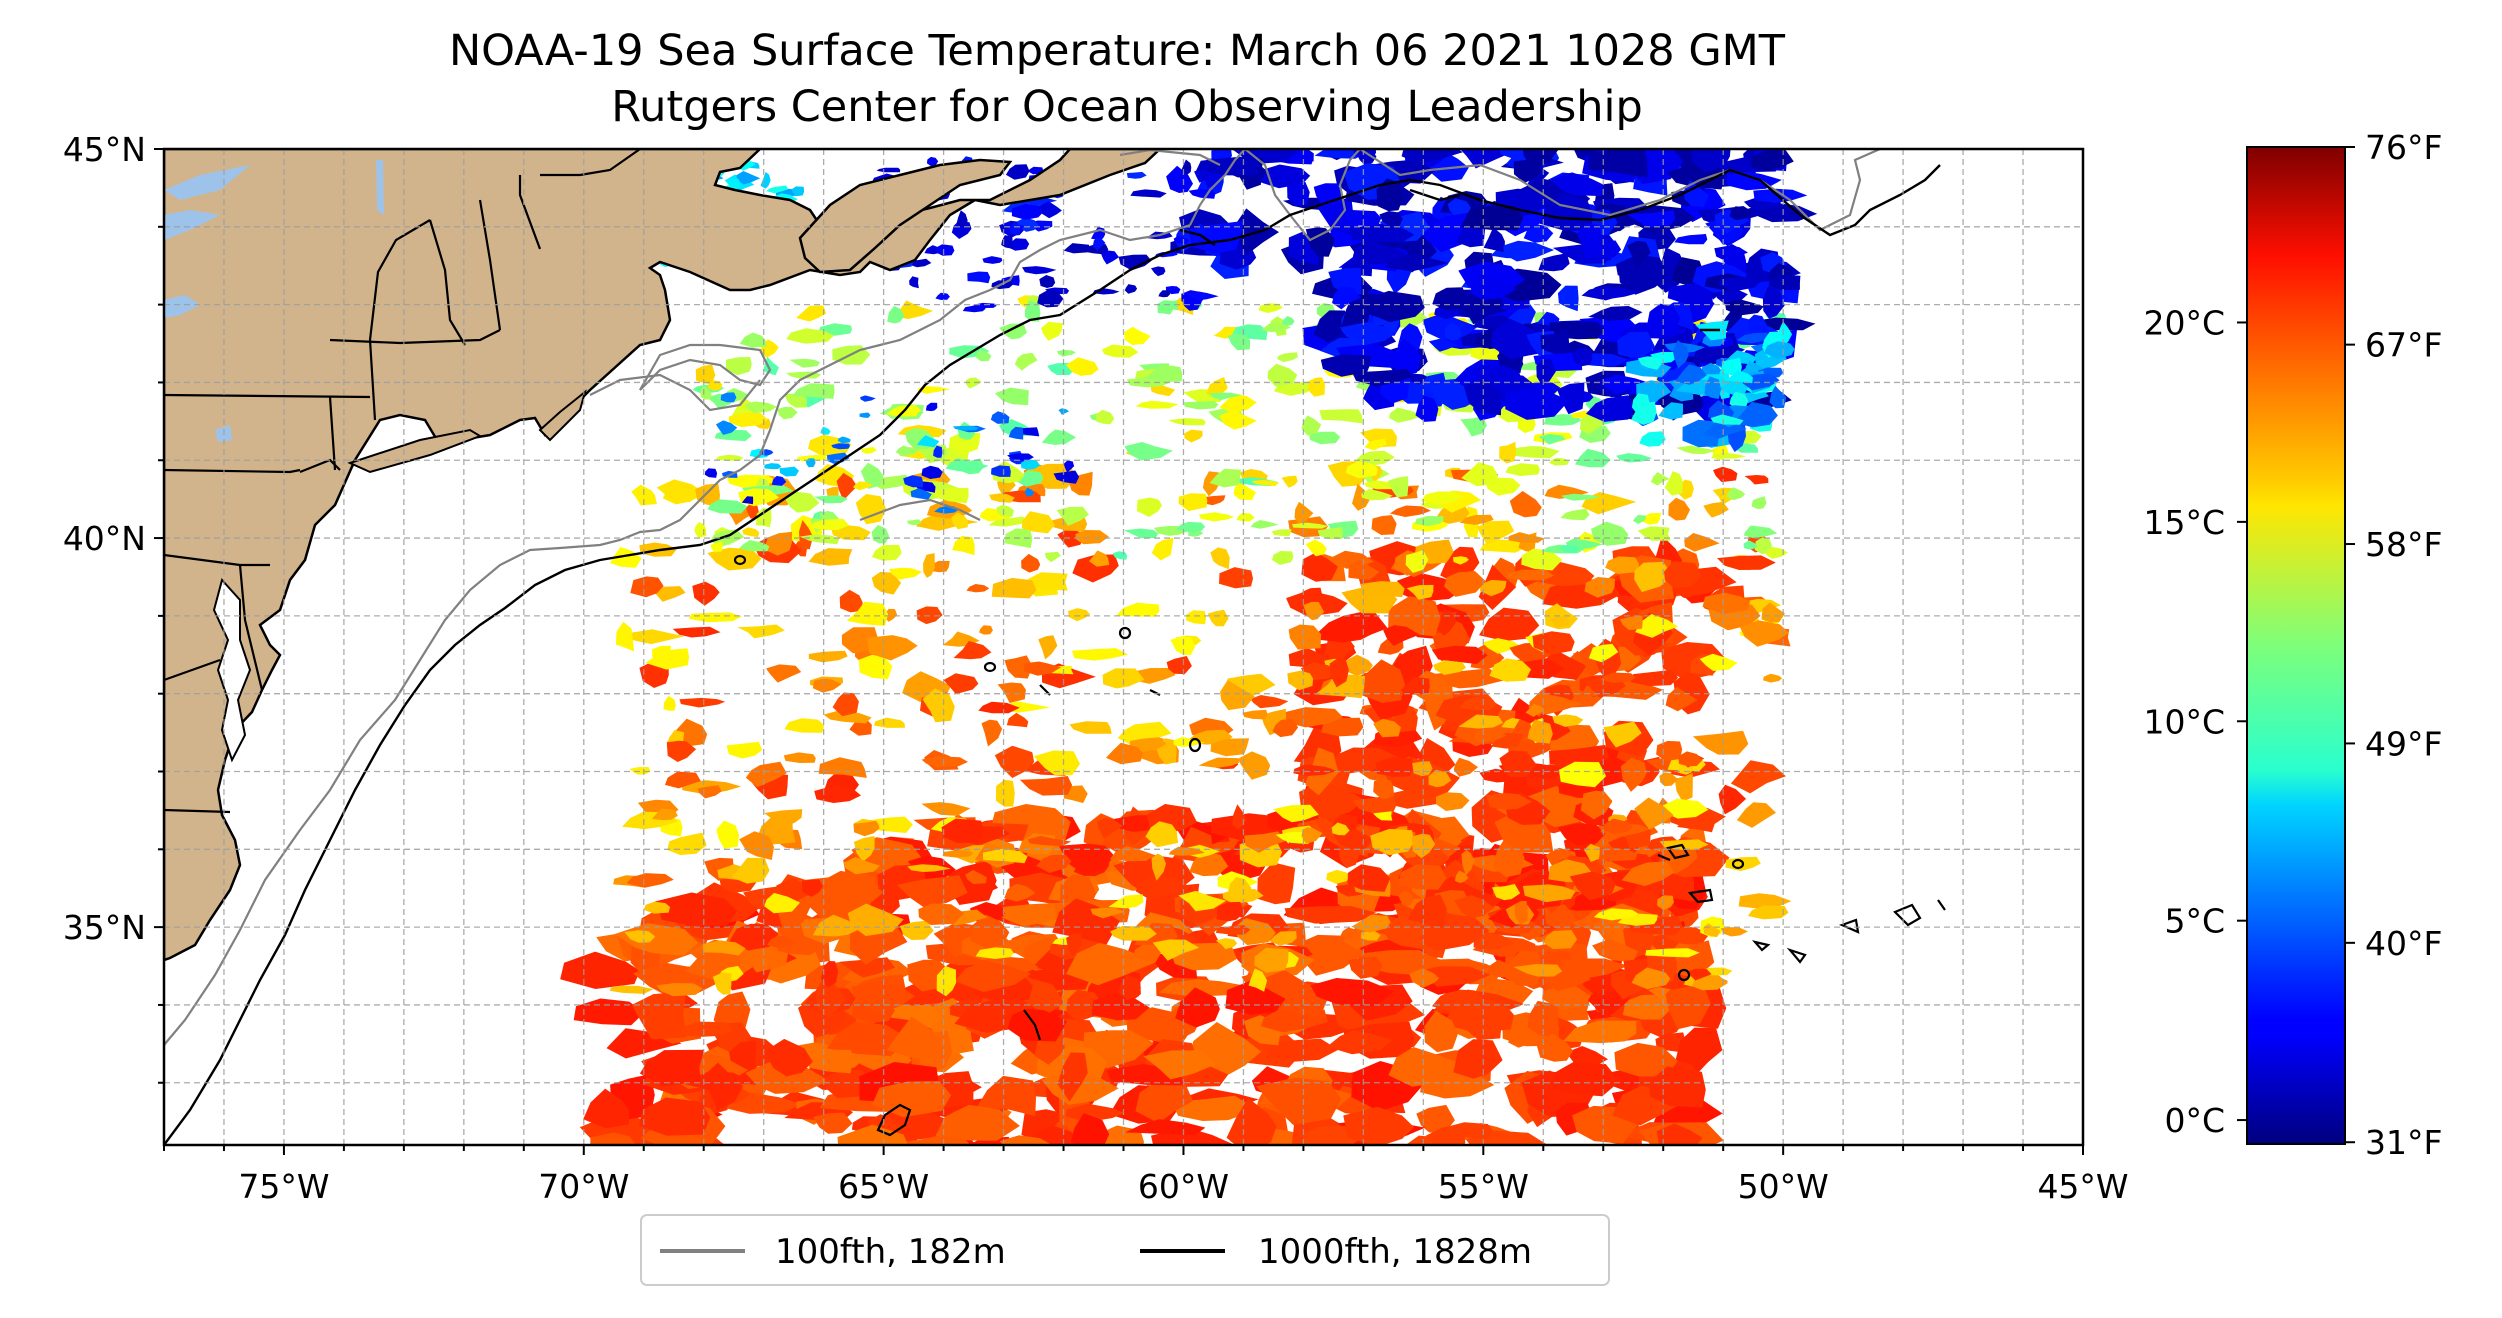  Describe the element at coordinates (104, 927) in the screenshot. I see `lat-tick-label: 35°N` at that location.